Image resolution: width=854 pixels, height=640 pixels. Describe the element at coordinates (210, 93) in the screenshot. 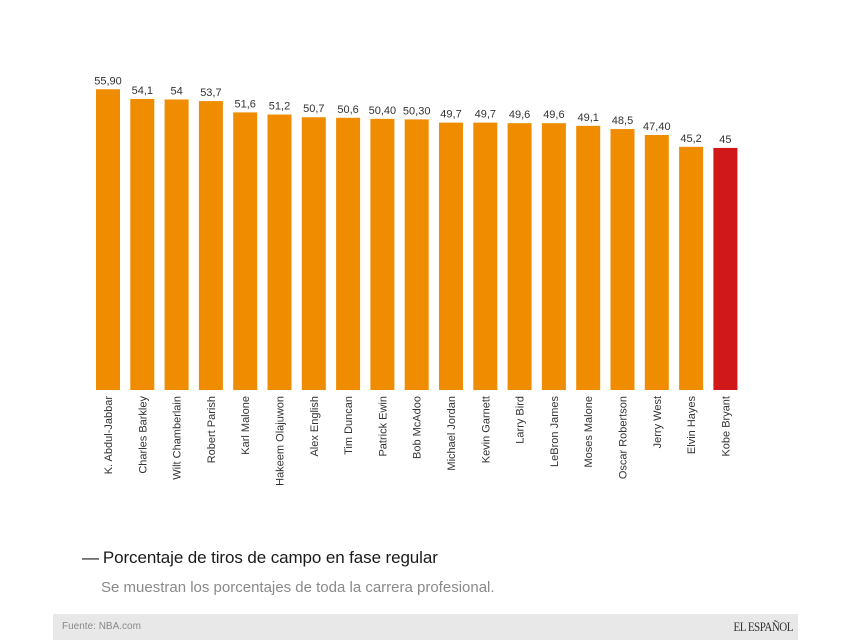

I see `value-label: 53,7` at that location.